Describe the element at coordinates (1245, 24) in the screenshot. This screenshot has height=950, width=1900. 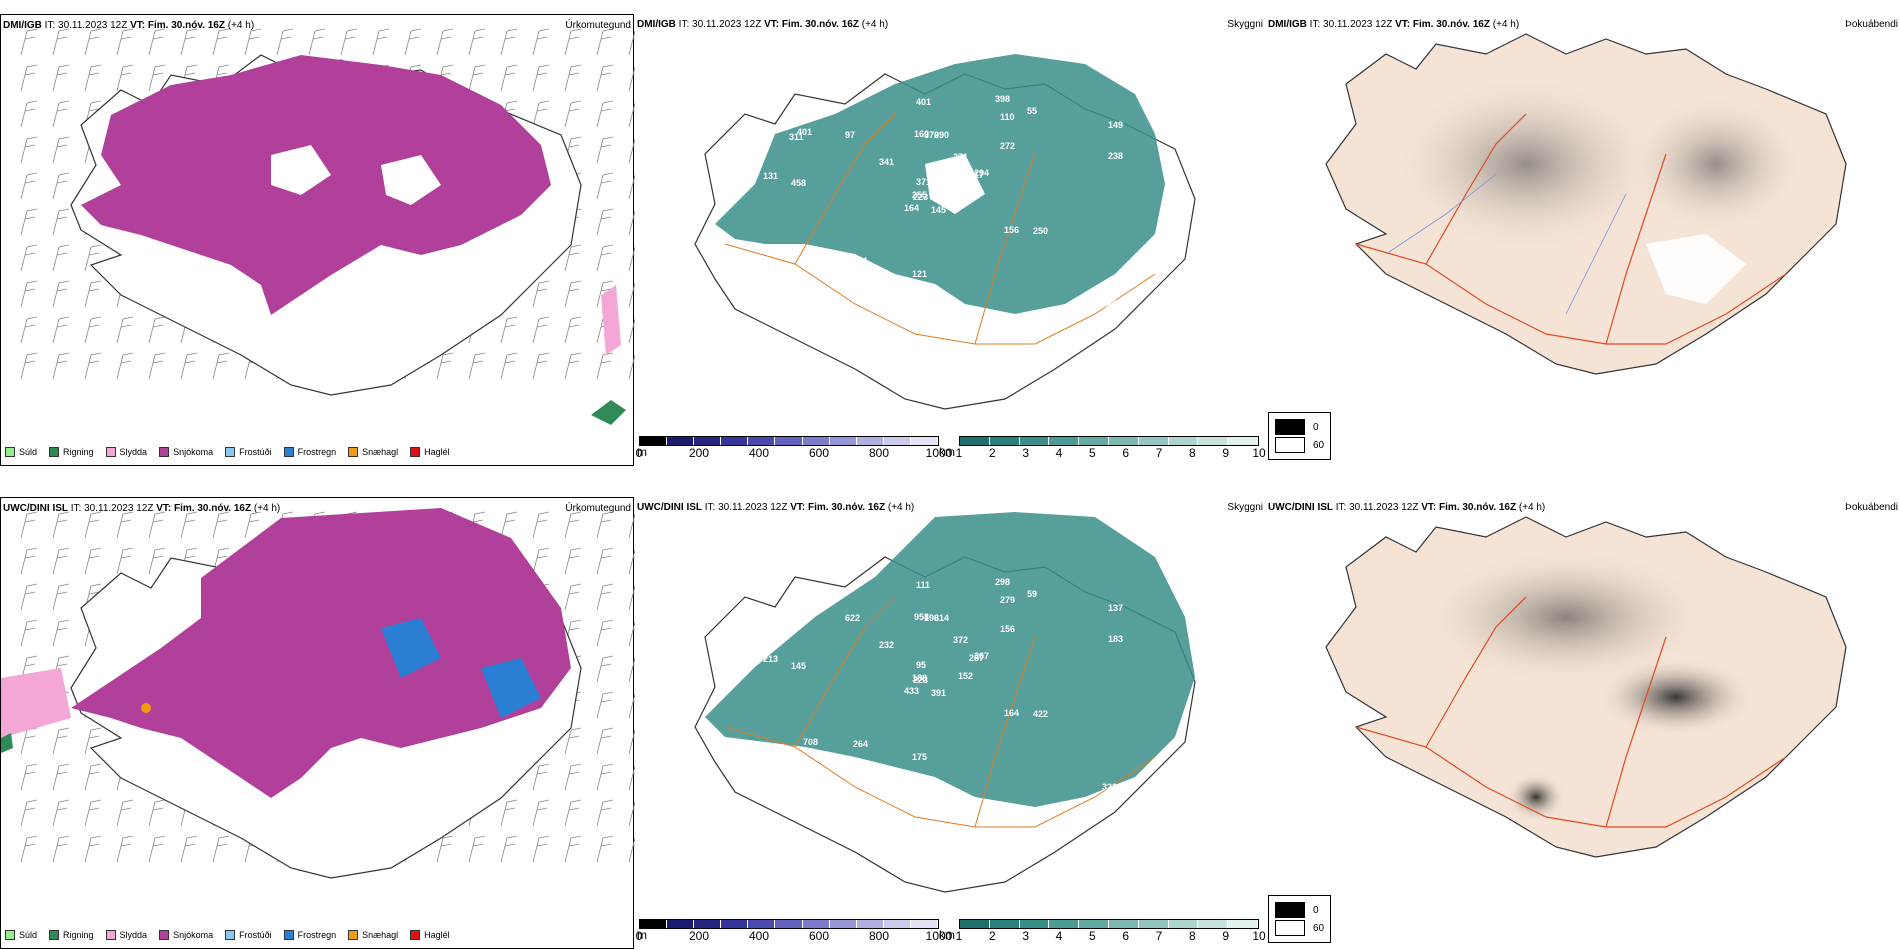
I see `variable-title: Skyggni` at that location.